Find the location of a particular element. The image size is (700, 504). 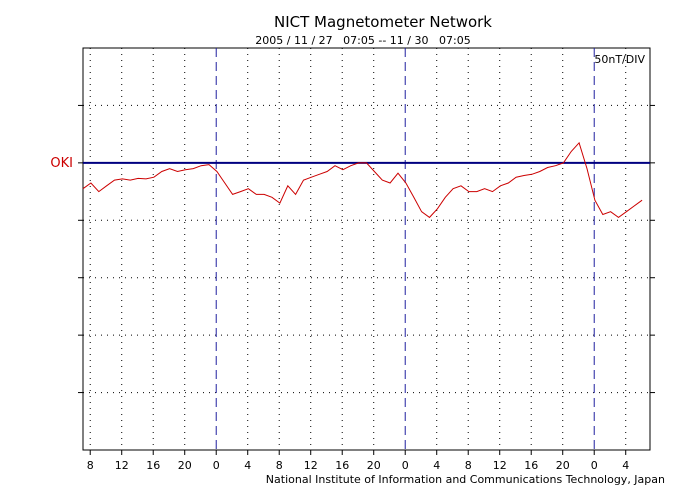

series-line-oki is located at coordinates (362, 180).